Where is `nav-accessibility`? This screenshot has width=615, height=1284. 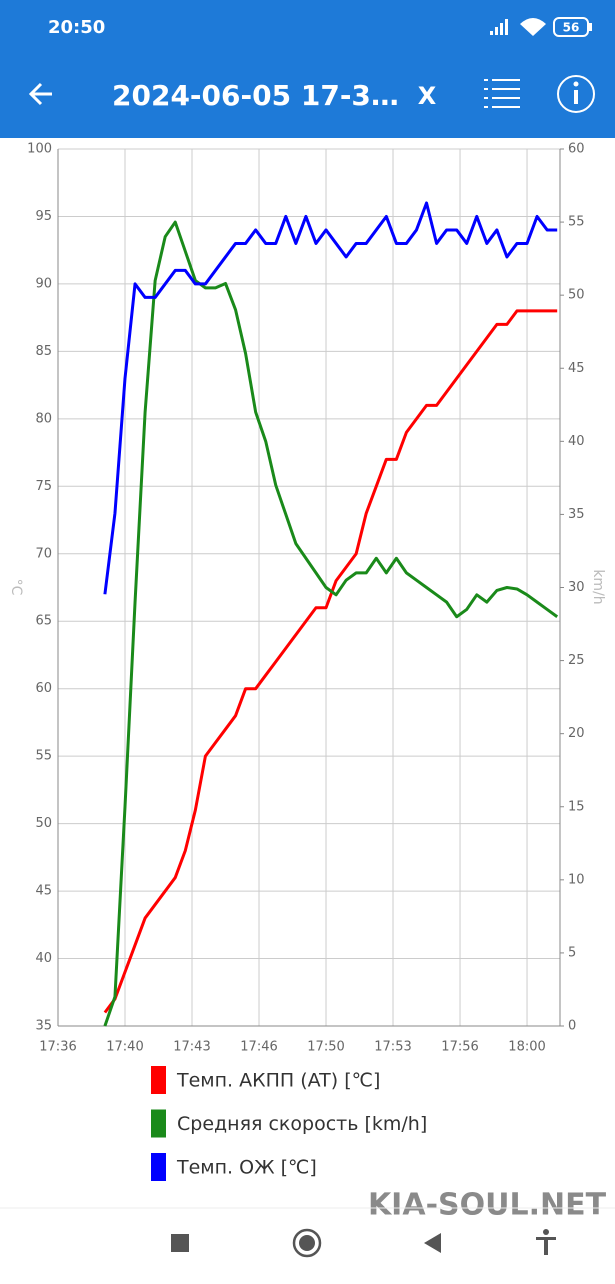
nav-accessibility is located at coordinates (546, 1242).